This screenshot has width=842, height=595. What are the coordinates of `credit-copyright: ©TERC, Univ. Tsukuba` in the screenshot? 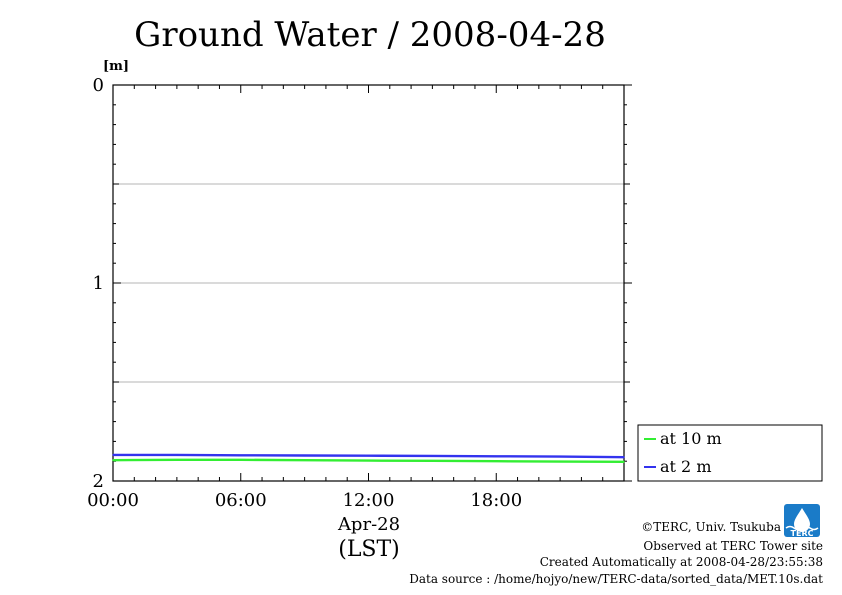 It's located at (711, 527).